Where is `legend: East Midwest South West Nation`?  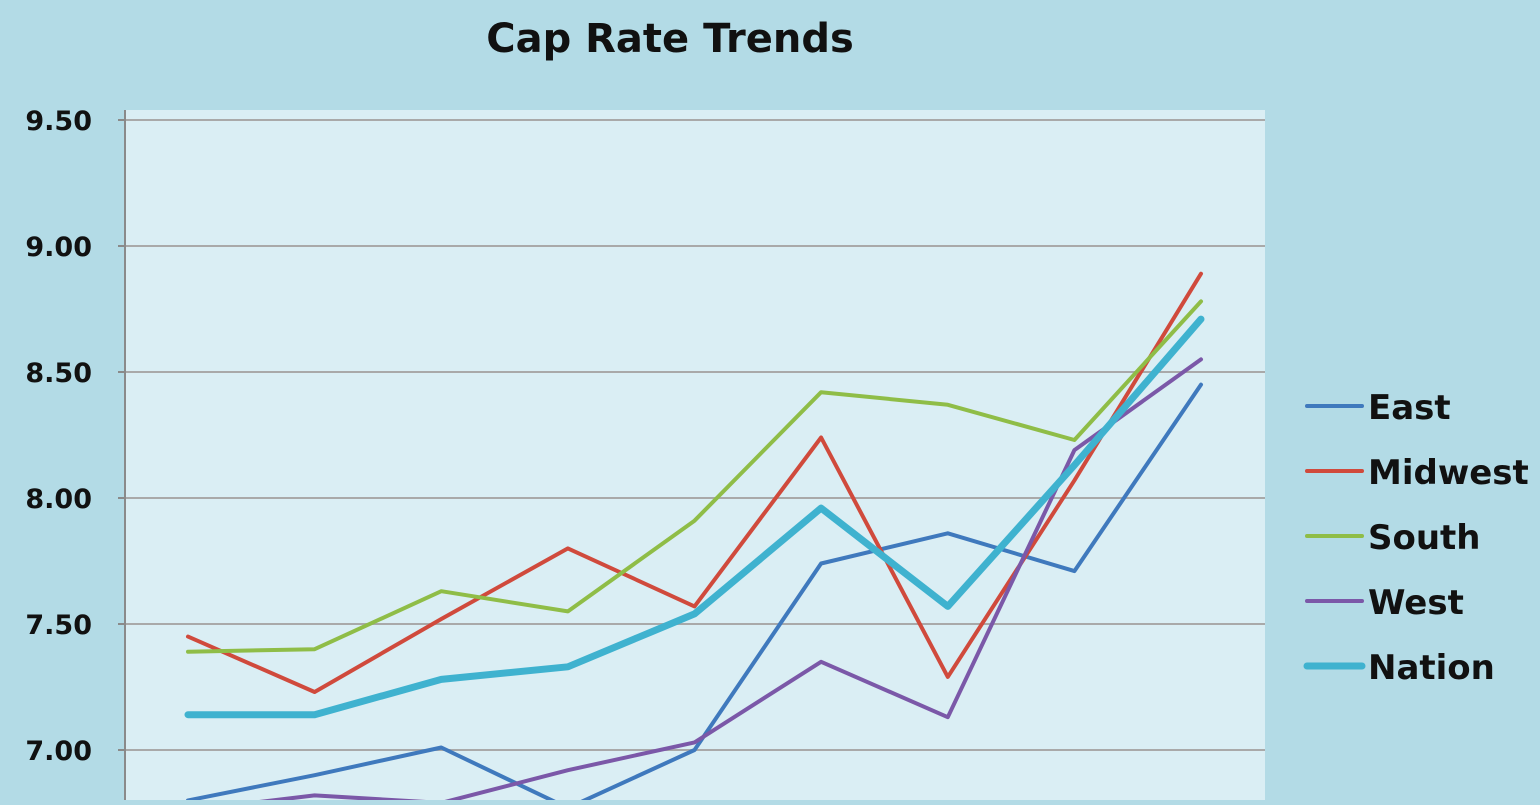 legend: East Midwest South West Nation is located at coordinates (1416, 538).